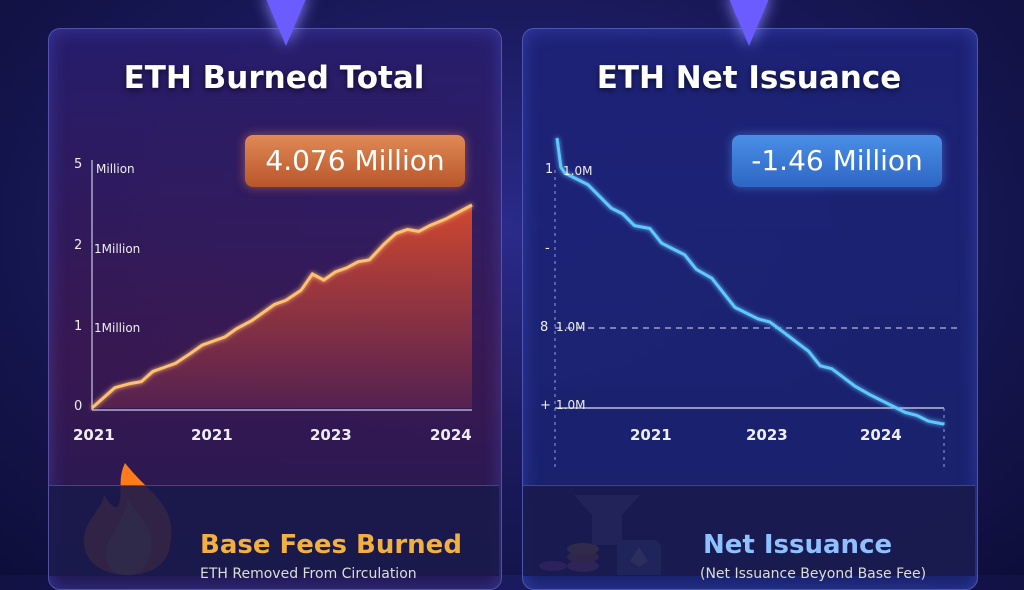  I want to click on net-issuance-badge: -1.46 Million, so click(837, 161).